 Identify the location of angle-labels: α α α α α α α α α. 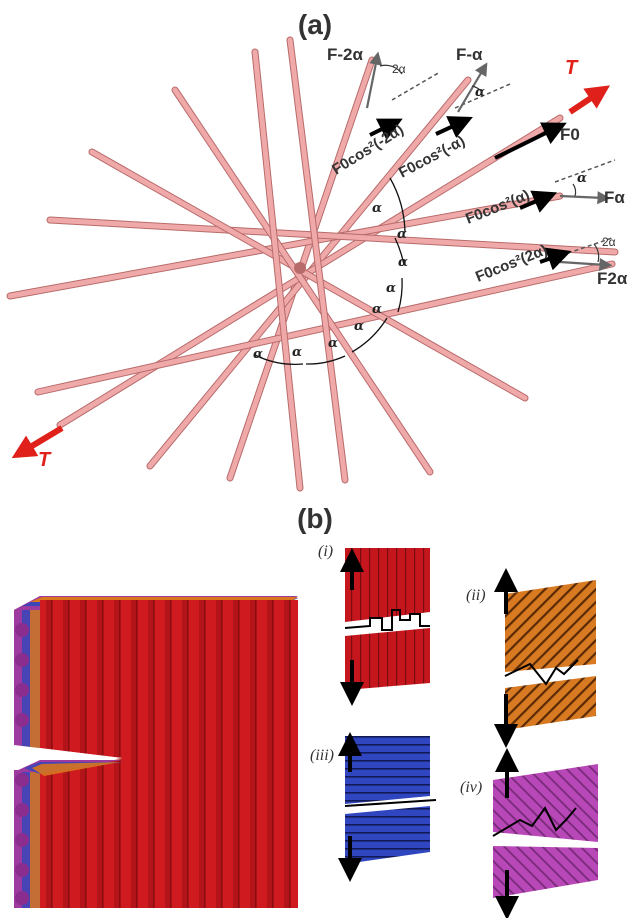
(330, 281).